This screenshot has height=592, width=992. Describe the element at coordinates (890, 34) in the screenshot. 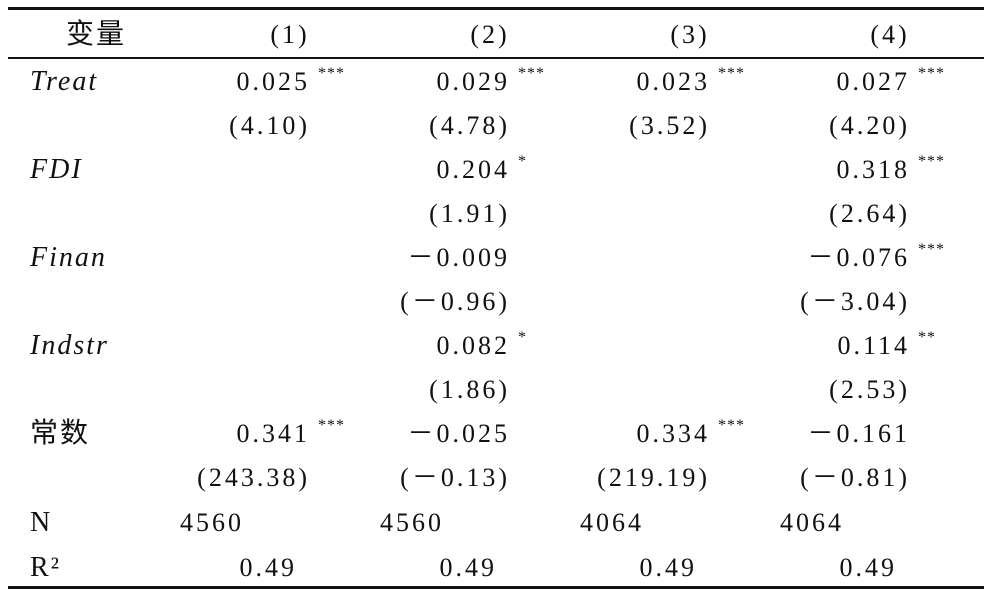

I see `header-cell: (4)` at that location.